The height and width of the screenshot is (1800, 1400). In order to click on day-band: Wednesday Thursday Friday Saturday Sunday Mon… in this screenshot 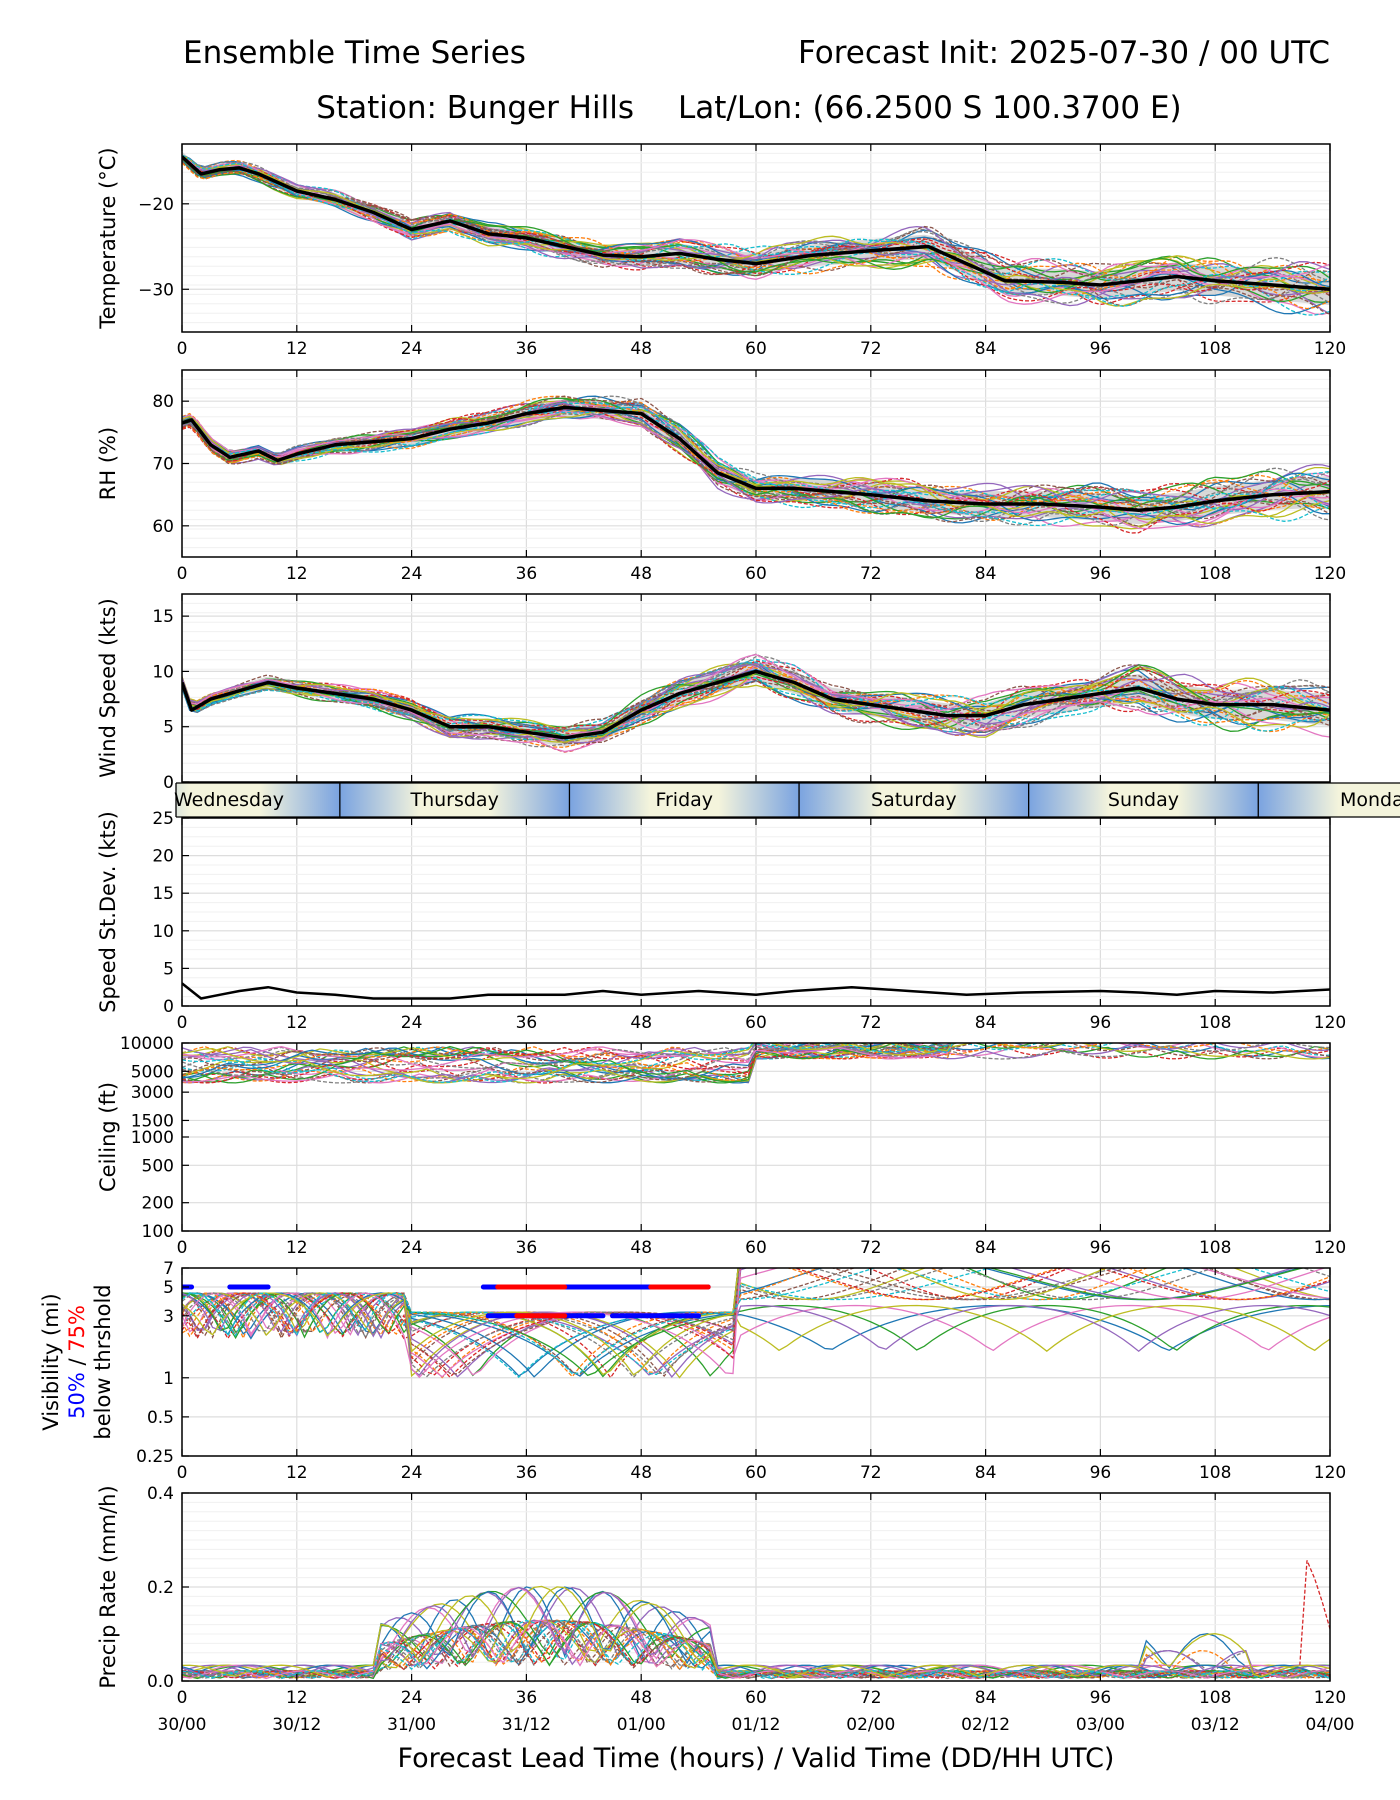, I will do `click(787, 800)`.